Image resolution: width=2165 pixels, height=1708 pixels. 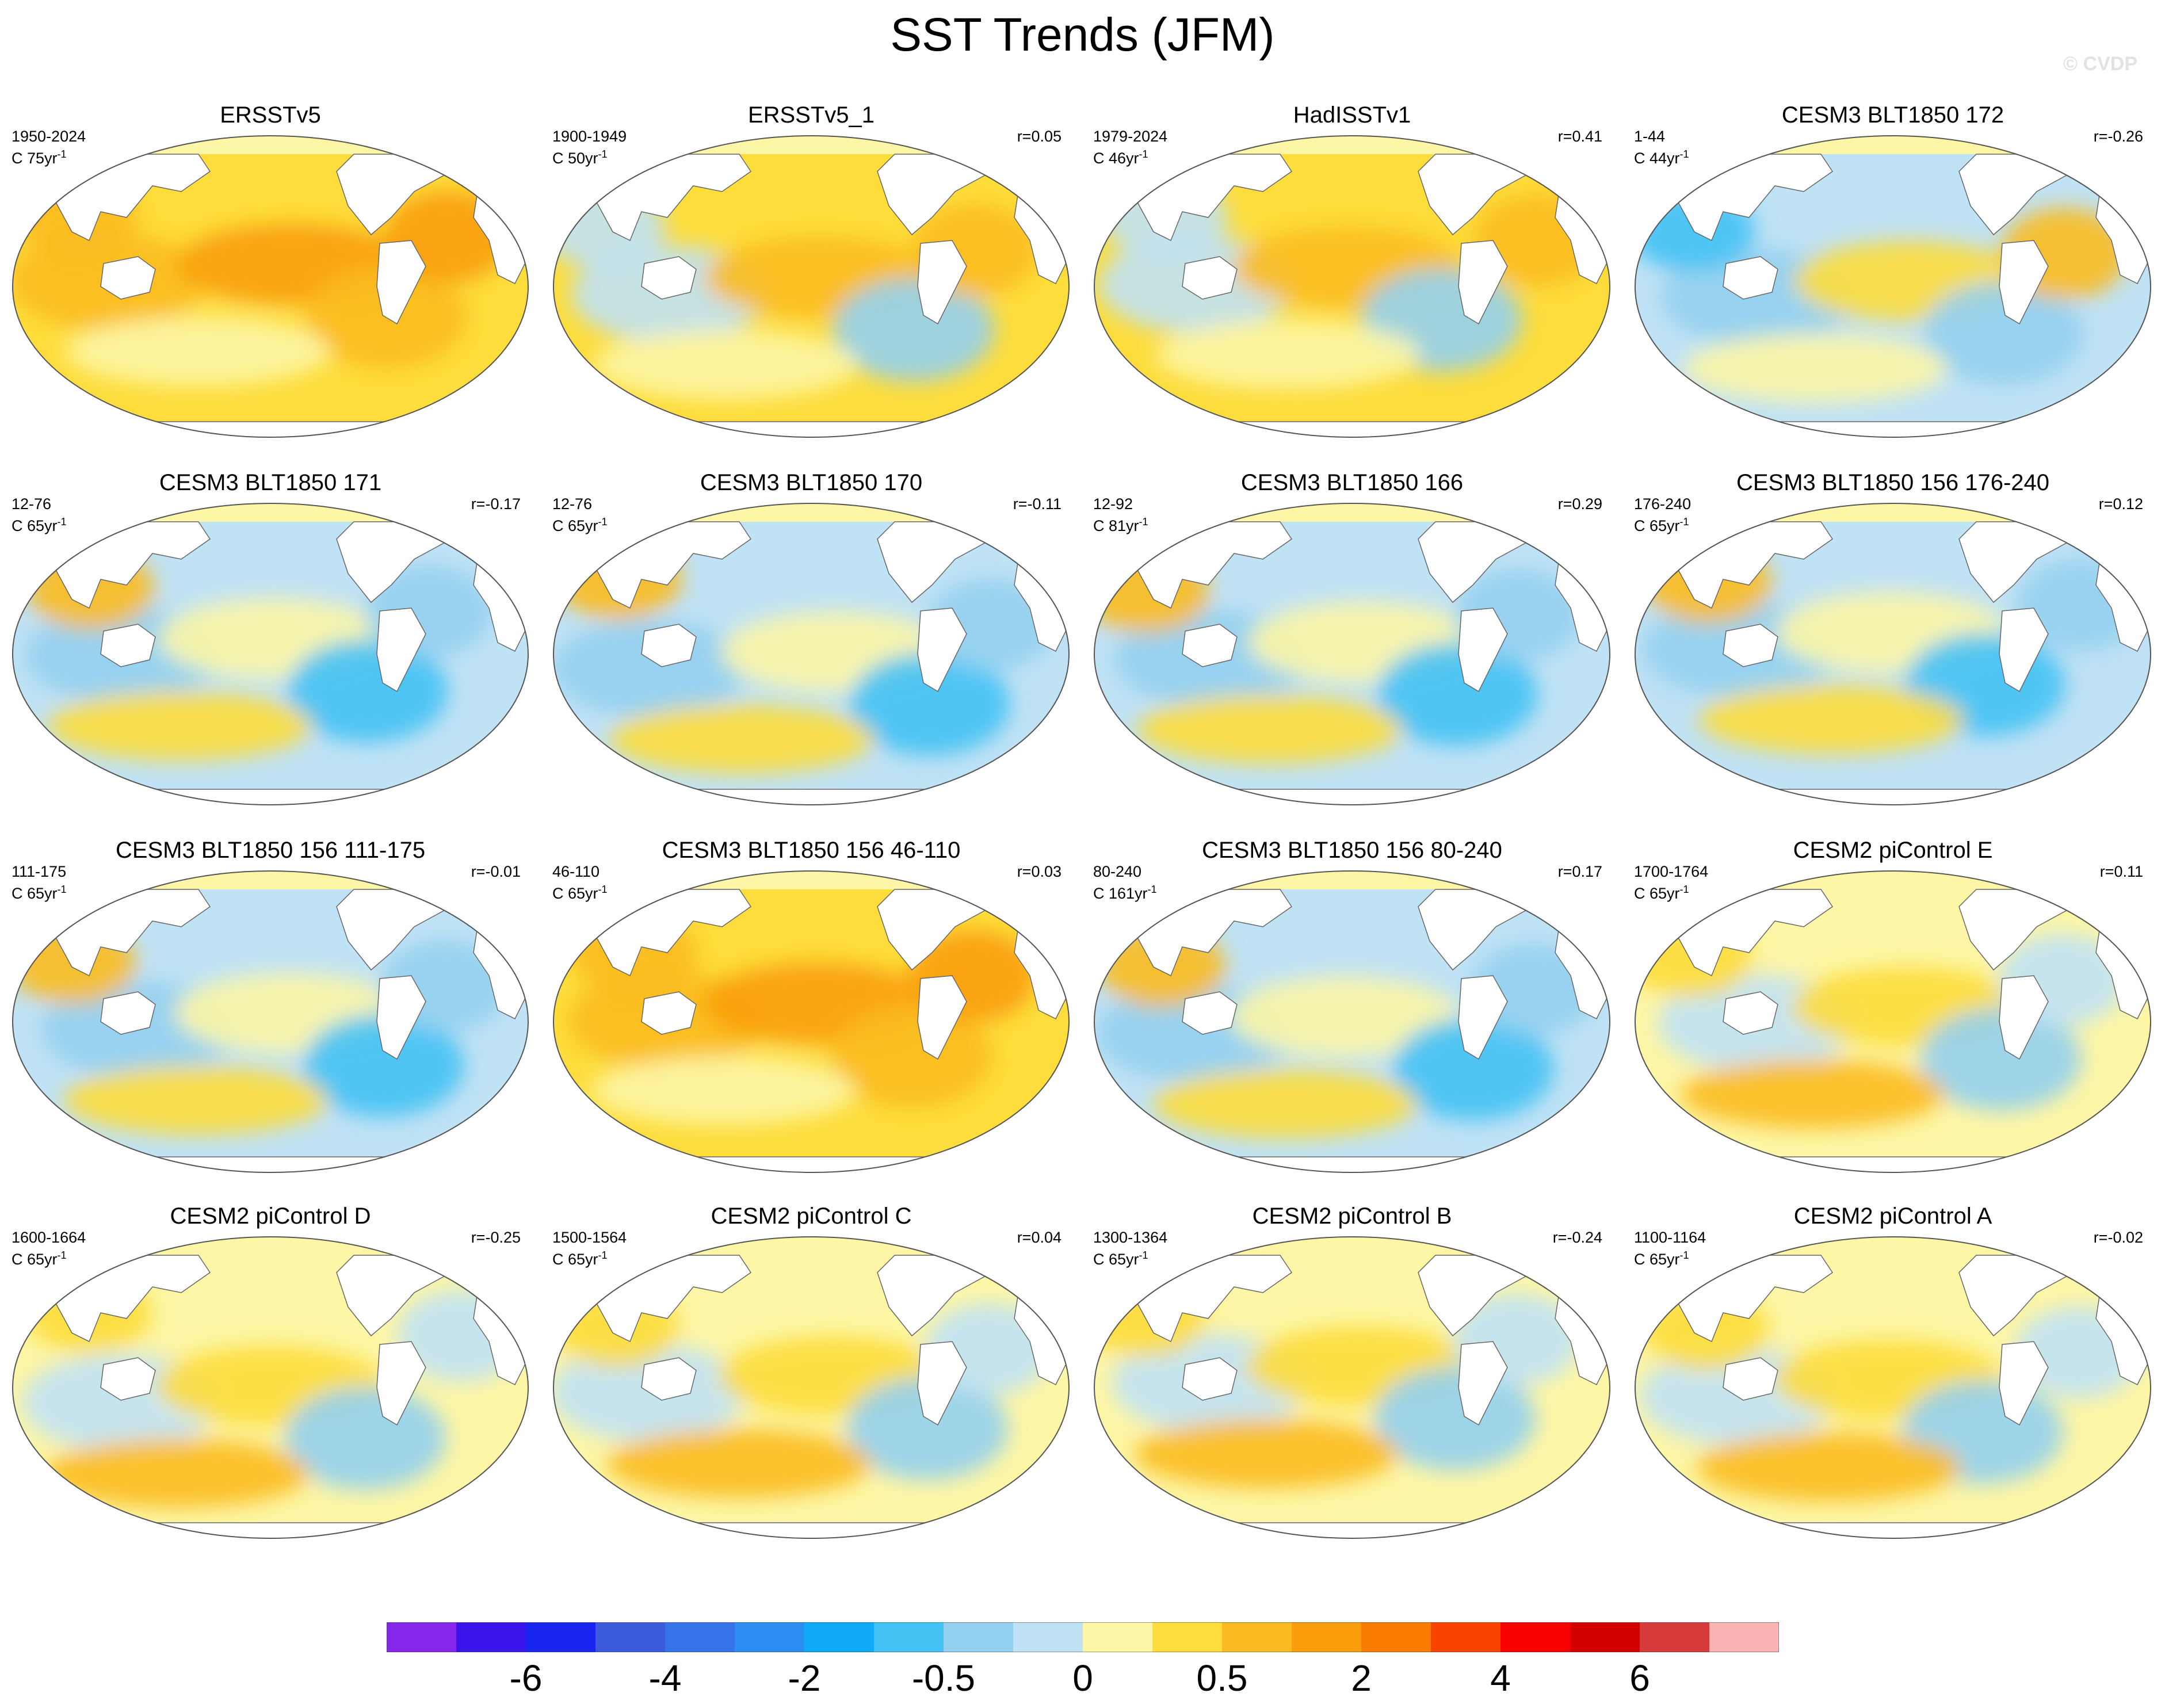 What do you see at coordinates (589, 1237) in the screenshot?
I see `panel-years: 1500-1564` at bounding box center [589, 1237].